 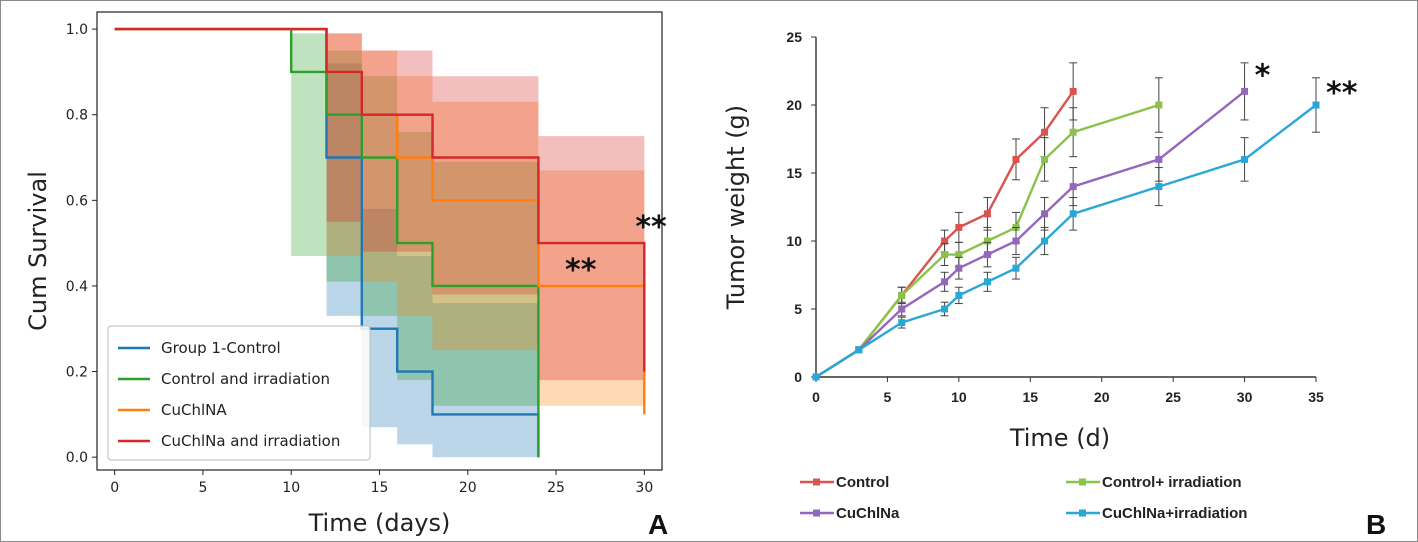 I want to click on x-tick-label: 20, so click(x=1102, y=397).